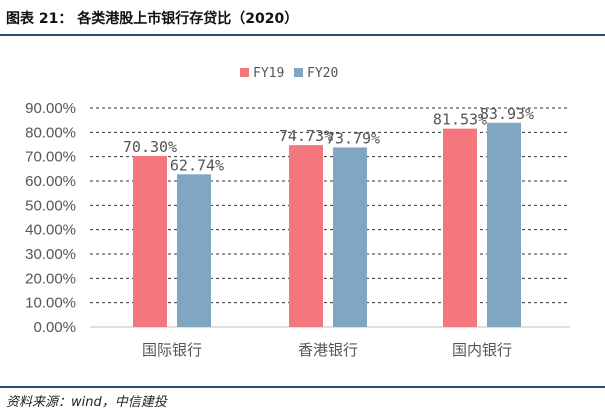 This screenshot has height=415, width=605. Describe the element at coordinates (353, 138) in the screenshot. I see `data-label: 73.79%` at that location.